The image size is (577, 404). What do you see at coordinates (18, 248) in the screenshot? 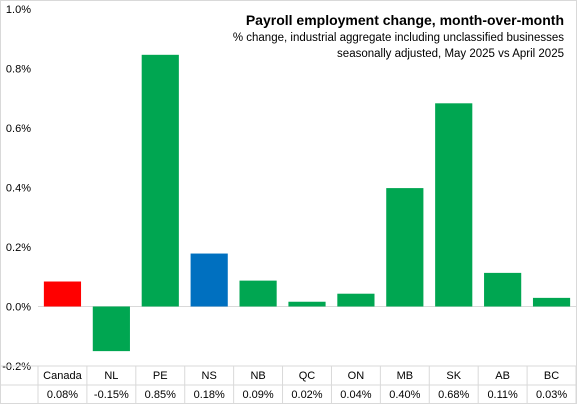
I see `y-tick-label: 0.2%` at bounding box center [18, 248].